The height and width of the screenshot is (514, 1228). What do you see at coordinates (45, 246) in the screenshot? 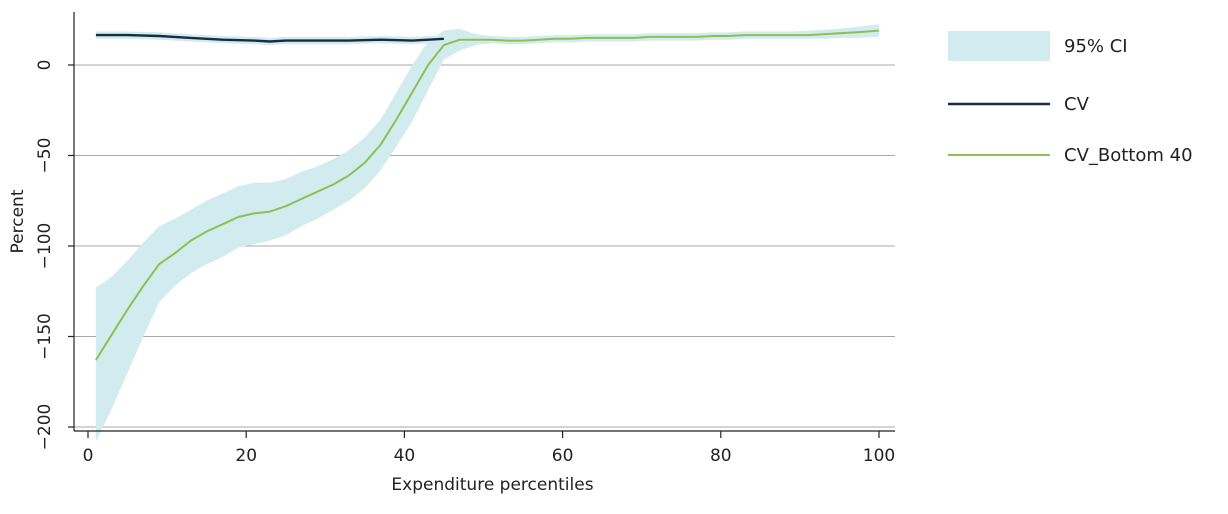
I see `y-tick-label: −100` at bounding box center [45, 246].